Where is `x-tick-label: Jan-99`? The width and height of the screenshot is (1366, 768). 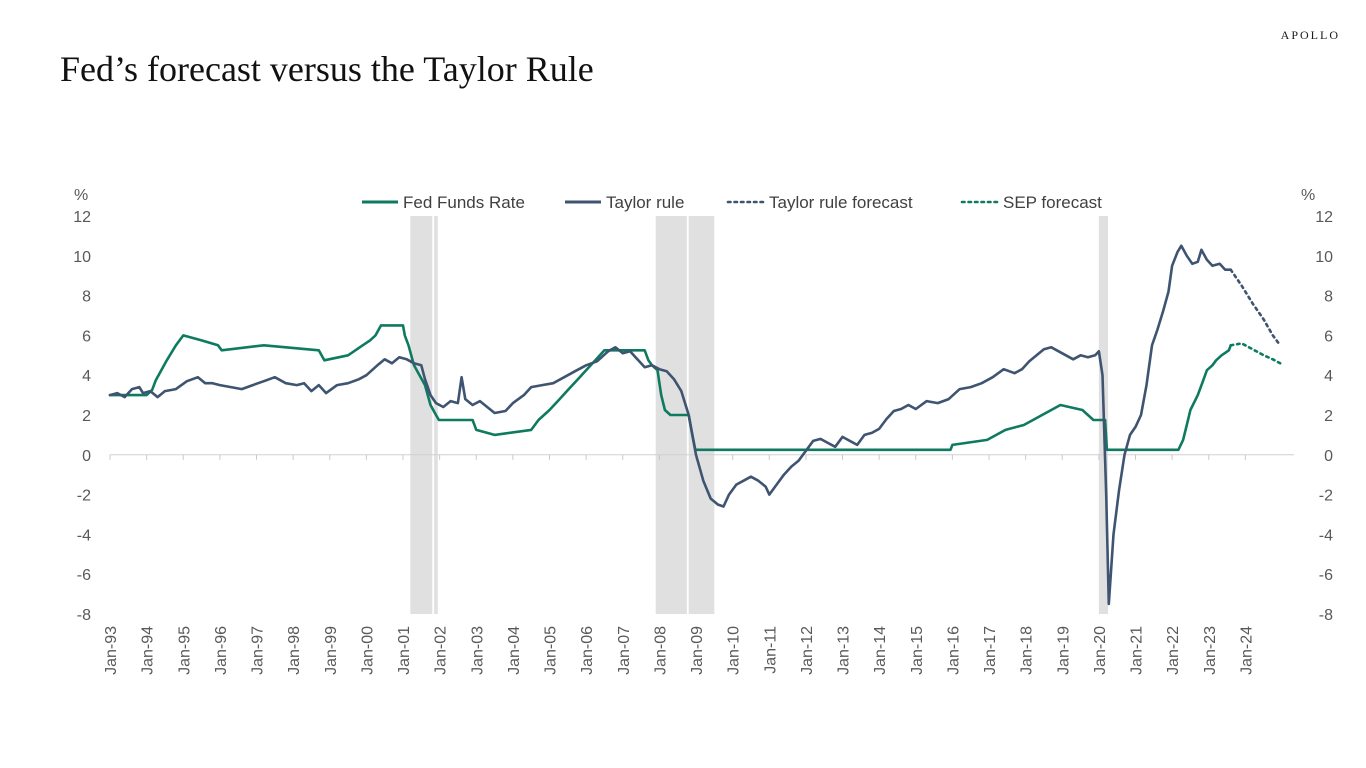
x-tick-label: Jan-99 is located at coordinates (331, 650).